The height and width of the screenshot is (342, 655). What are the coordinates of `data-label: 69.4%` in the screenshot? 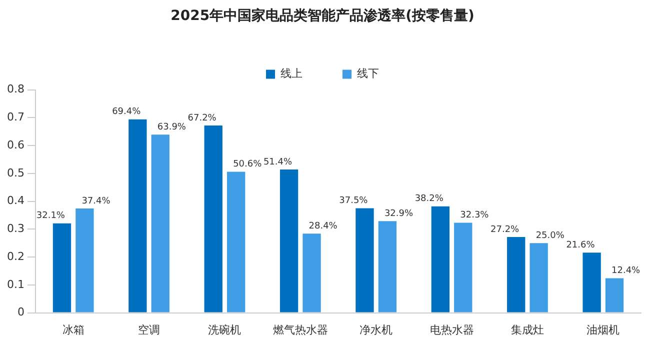 It's located at (127, 112).